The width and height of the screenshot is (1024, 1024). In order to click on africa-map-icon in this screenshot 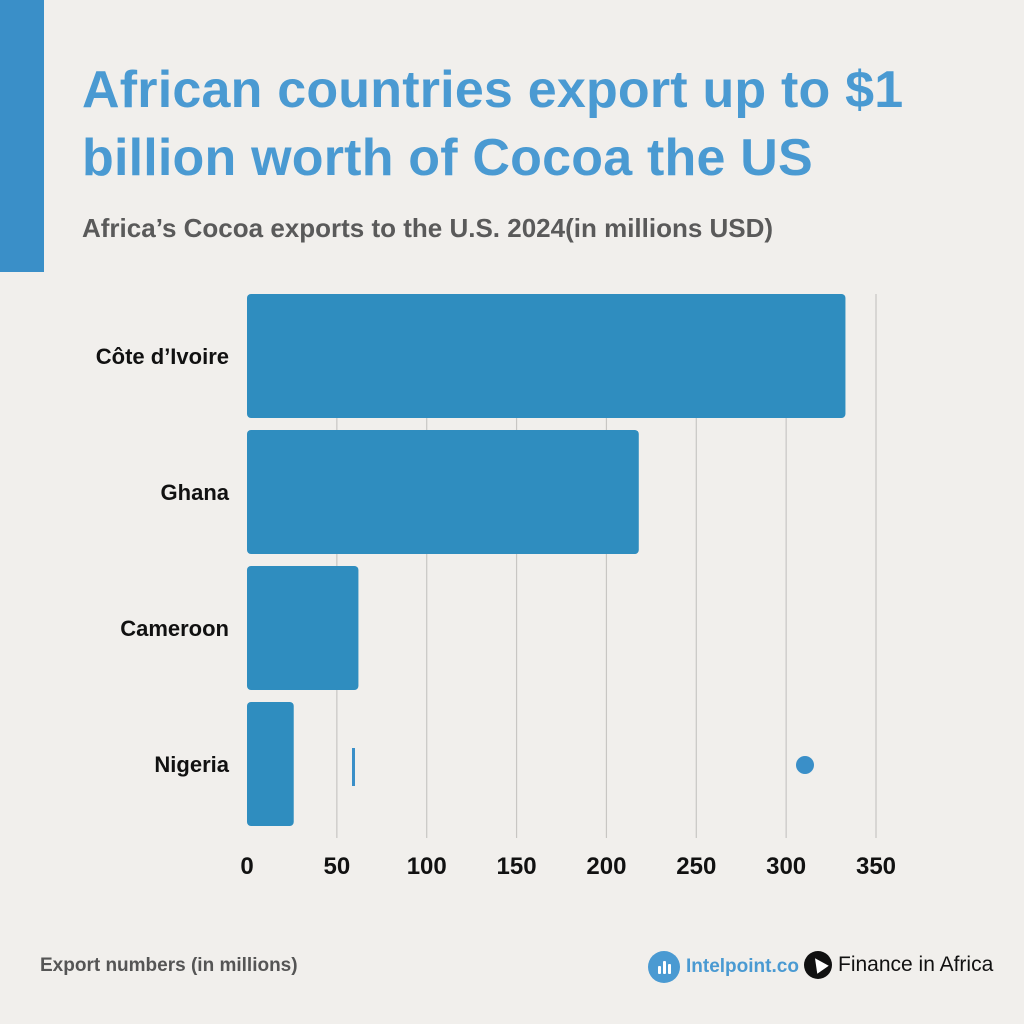, I will do `click(818, 965)`.